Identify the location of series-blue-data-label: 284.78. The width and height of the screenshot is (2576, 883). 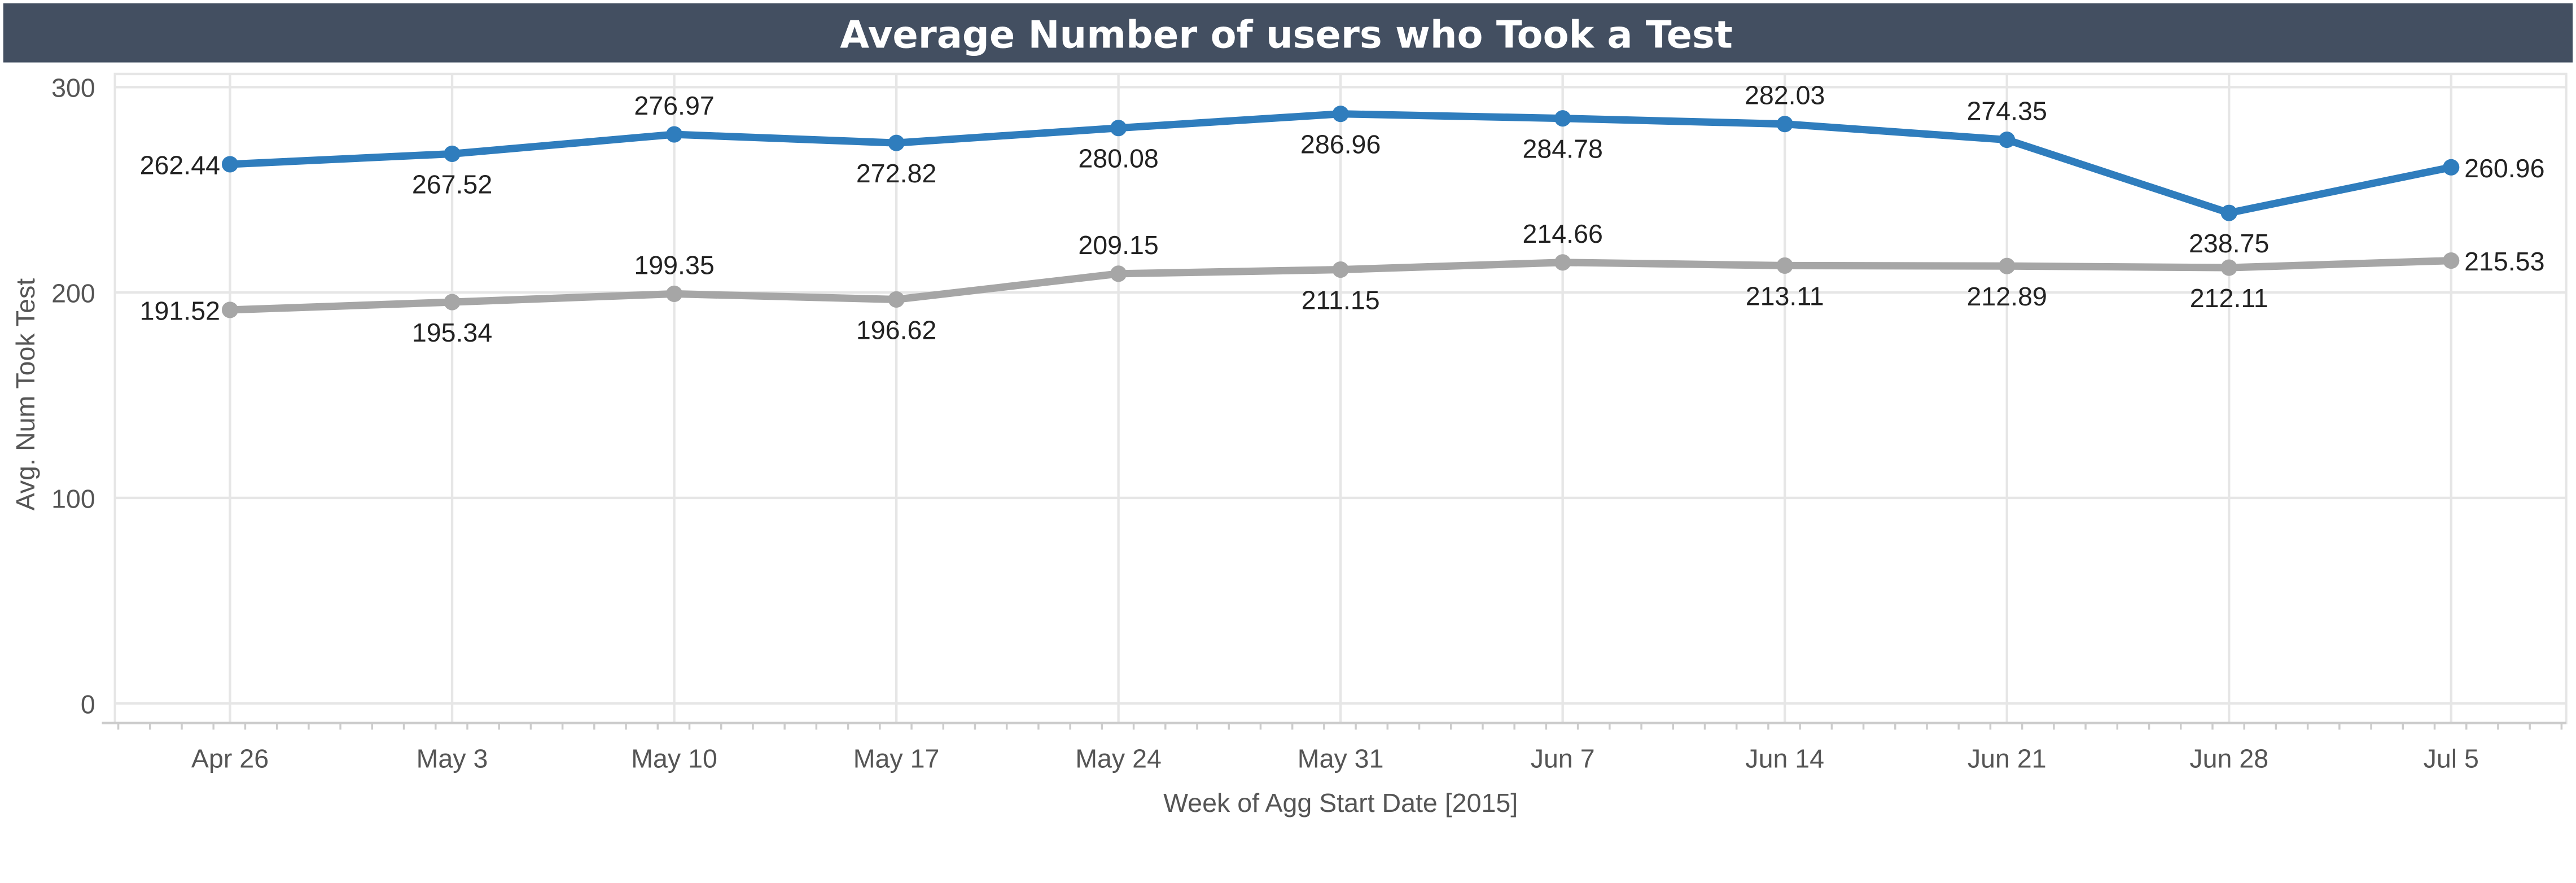
(1562, 149).